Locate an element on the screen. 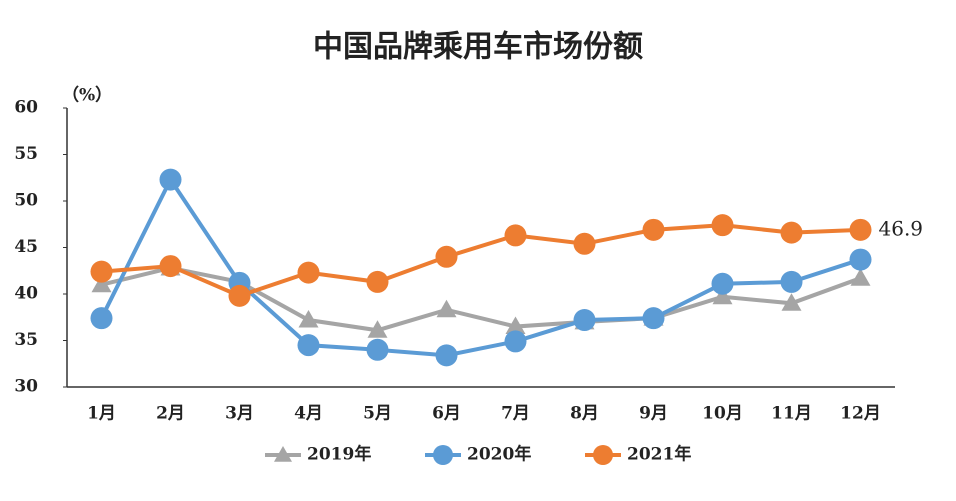  y-tick-label: 45 is located at coordinates (26, 247).